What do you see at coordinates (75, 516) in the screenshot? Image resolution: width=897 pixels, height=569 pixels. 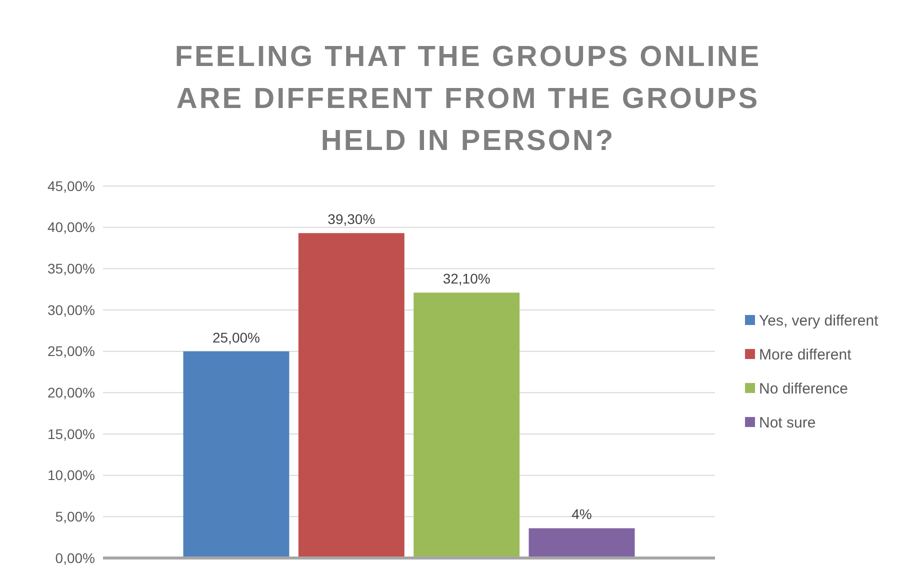 I see `y-tick-label: 5,00%` at bounding box center [75, 516].